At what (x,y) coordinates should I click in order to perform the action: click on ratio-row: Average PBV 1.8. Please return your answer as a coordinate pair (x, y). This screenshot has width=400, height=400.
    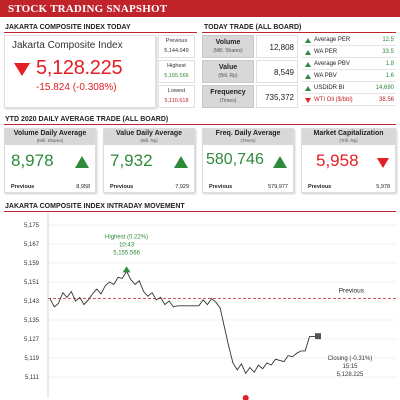
    Looking at the image, I should click on (349, 64).